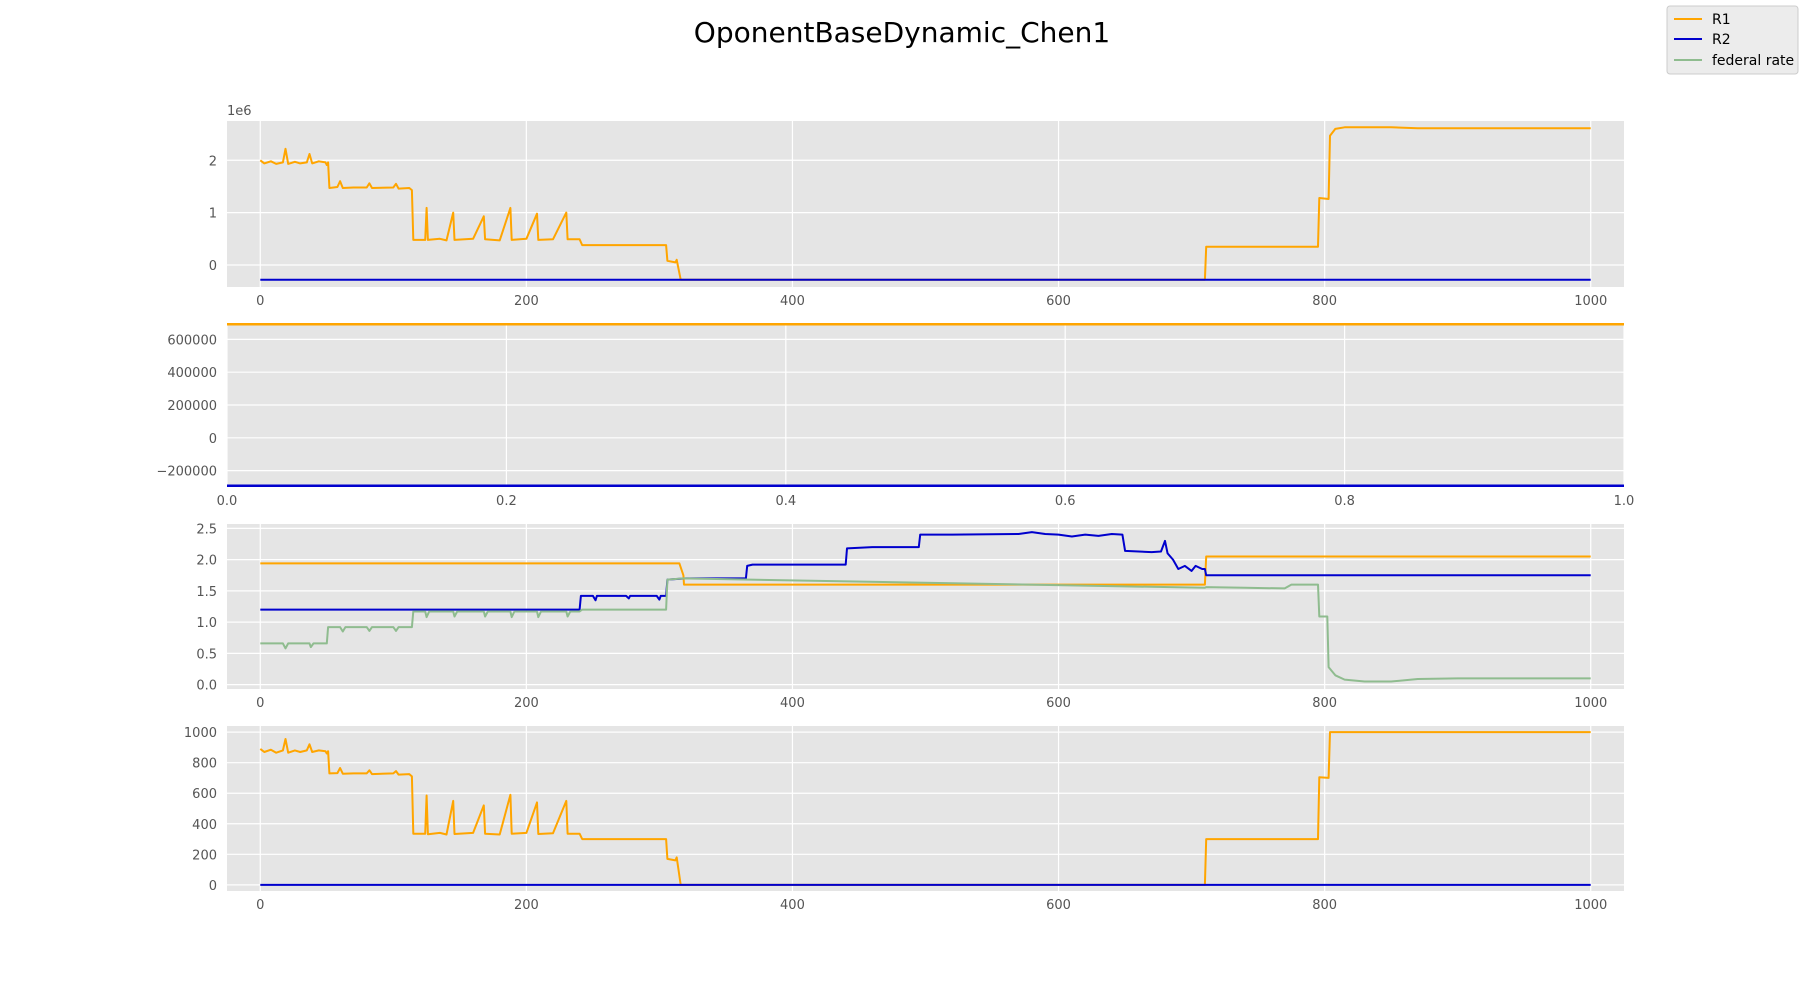  Describe the element at coordinates (192, 373) in the screenshot. I see `y-tick-label: 400000` at that location.